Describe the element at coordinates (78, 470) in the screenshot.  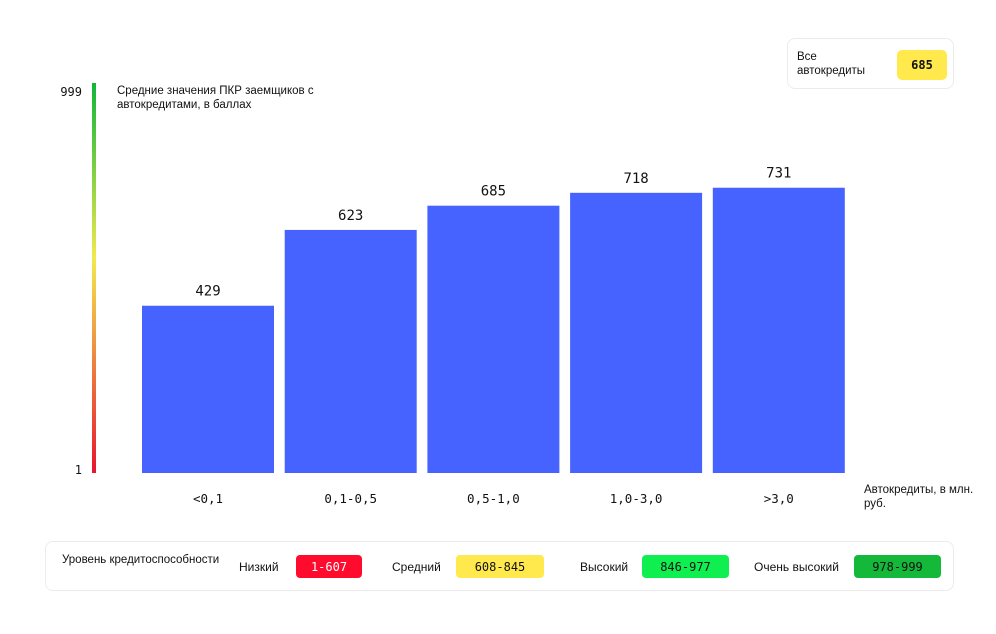
I see `y-tick-min: 1` at that location.